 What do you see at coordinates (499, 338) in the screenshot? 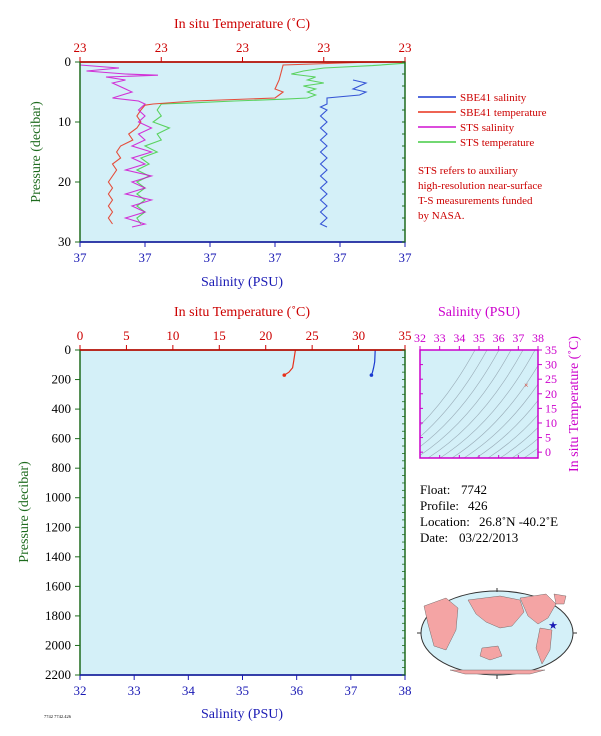
I see `ts-salinity-tick-label: 36` at bounding box center [499, 338].